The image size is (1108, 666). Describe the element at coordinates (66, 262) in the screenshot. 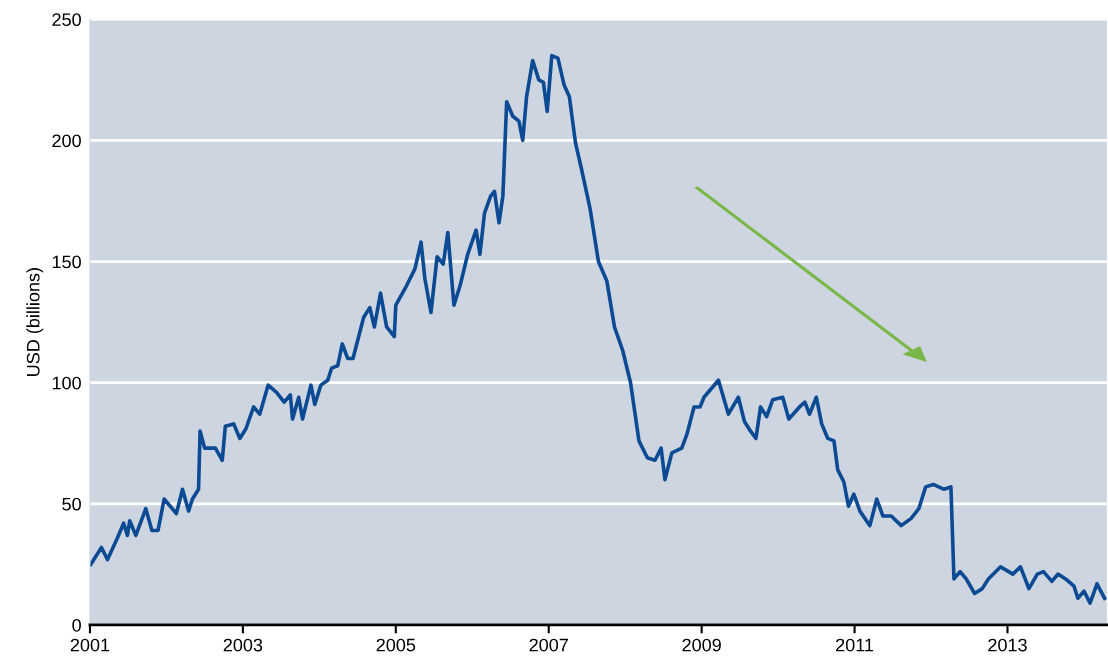

I see `y-tick-label: 150` at that location.